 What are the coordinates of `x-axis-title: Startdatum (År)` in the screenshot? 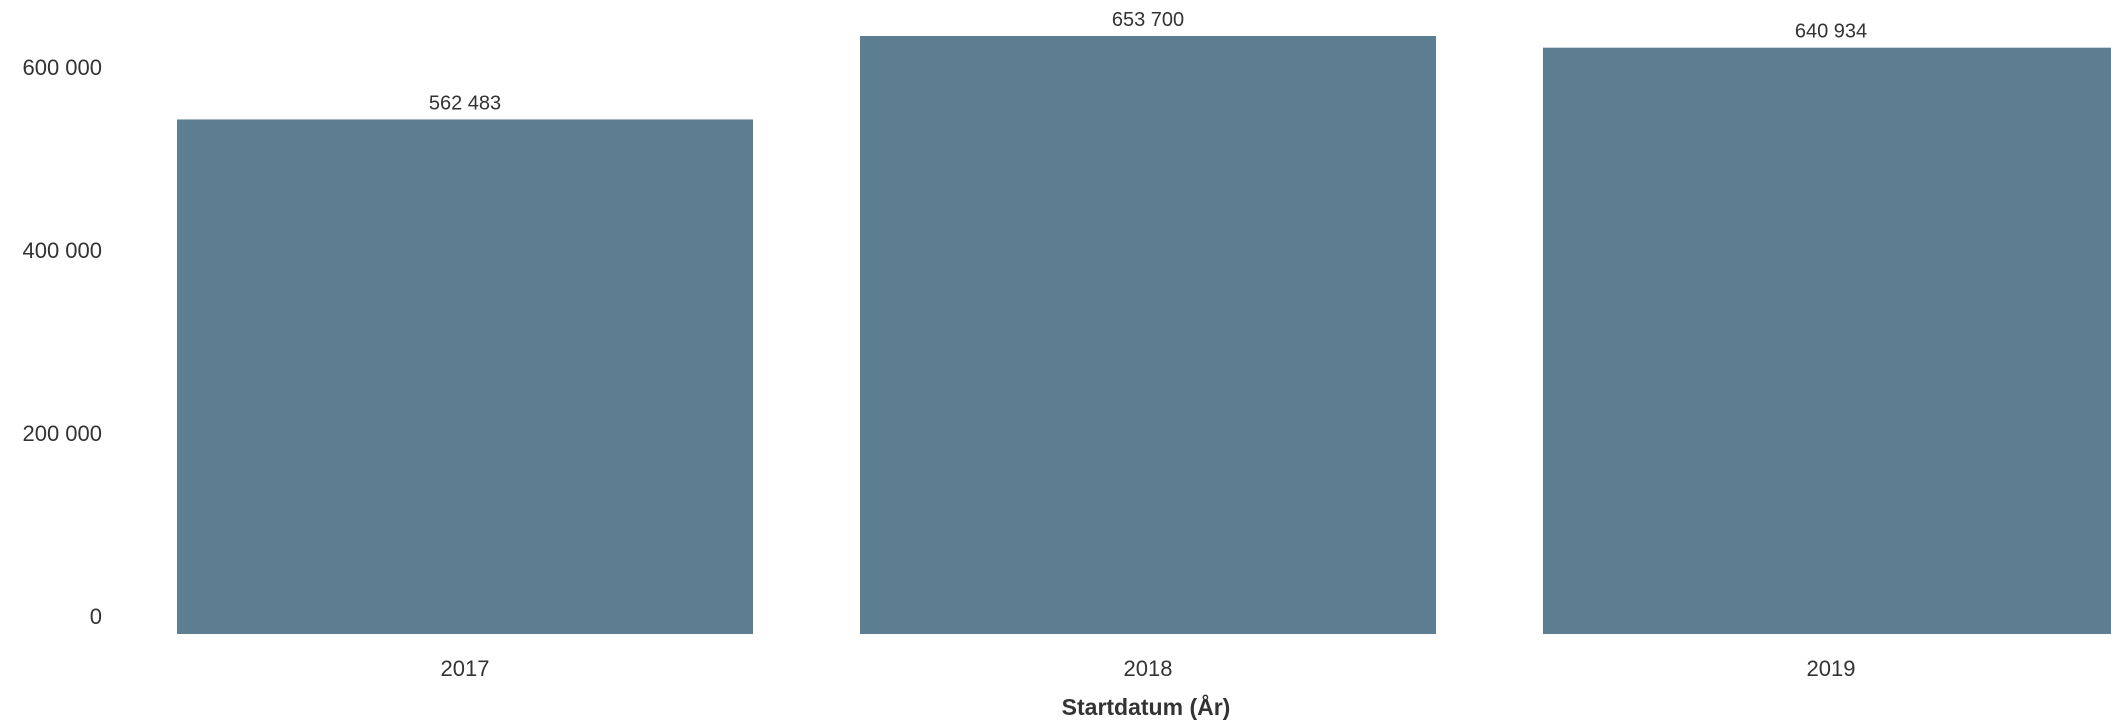 It's located at (1146, 706).